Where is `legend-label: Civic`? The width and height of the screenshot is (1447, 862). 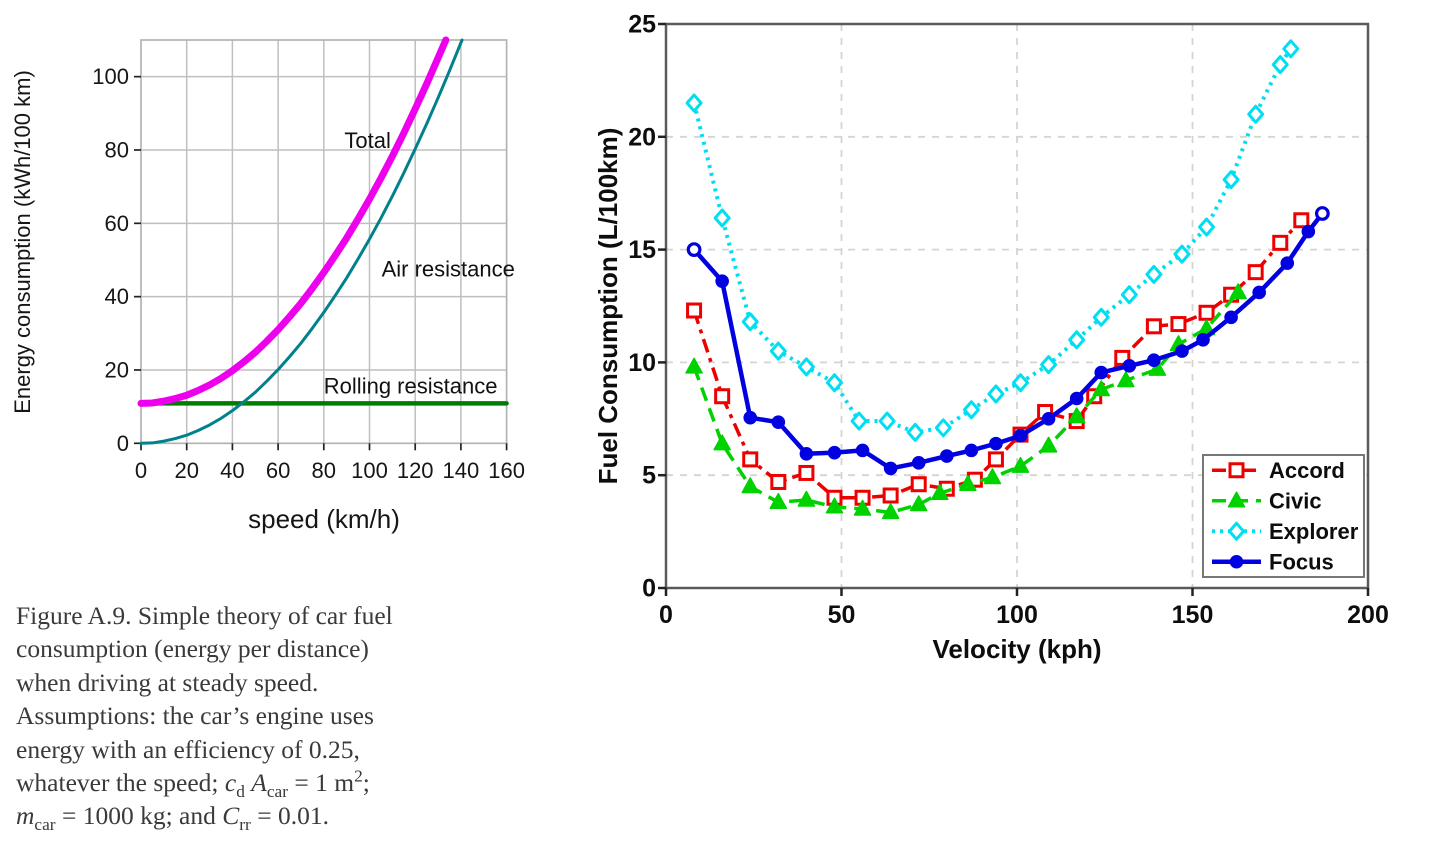 legend-label: Civic is located at coordinates (1295, 500).